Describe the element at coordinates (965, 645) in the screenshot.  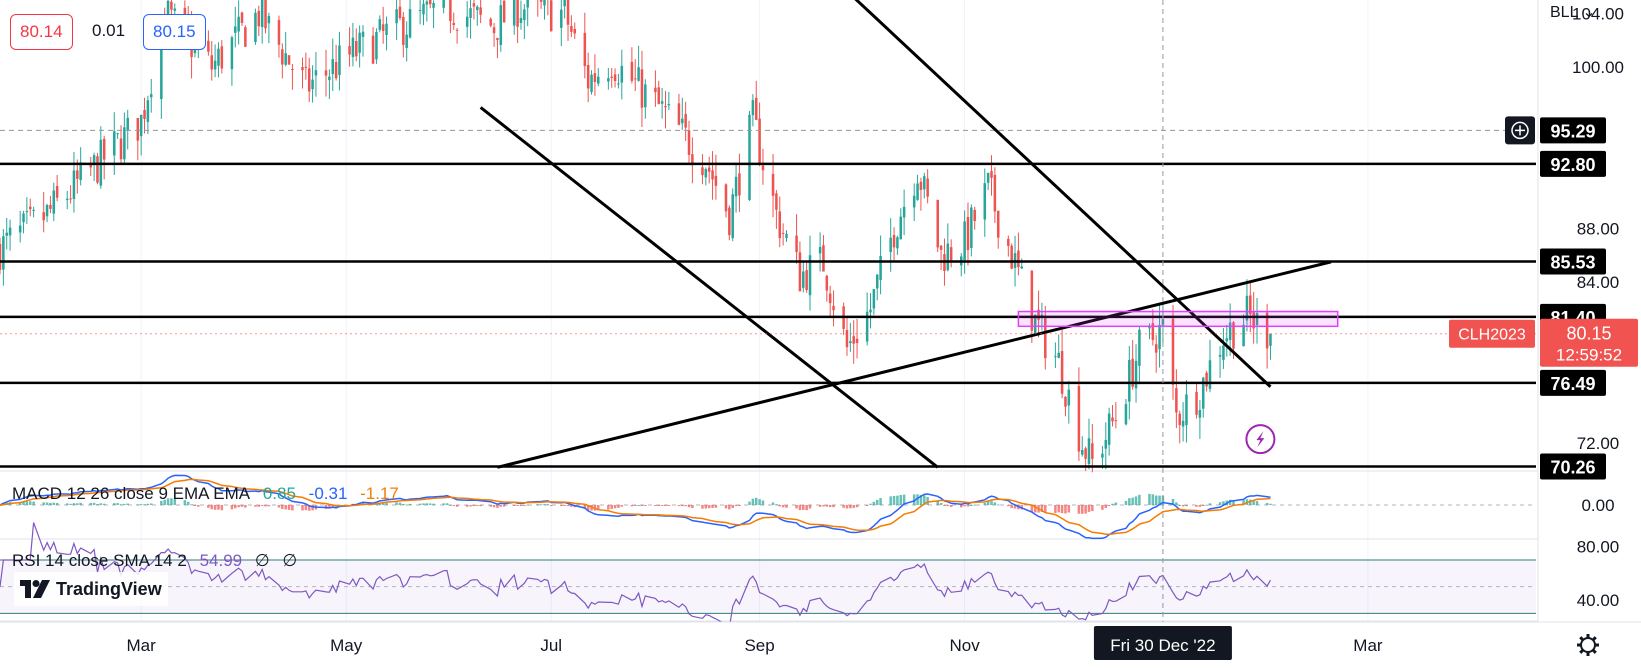
I see `time-tick-label: Nov` at that location.